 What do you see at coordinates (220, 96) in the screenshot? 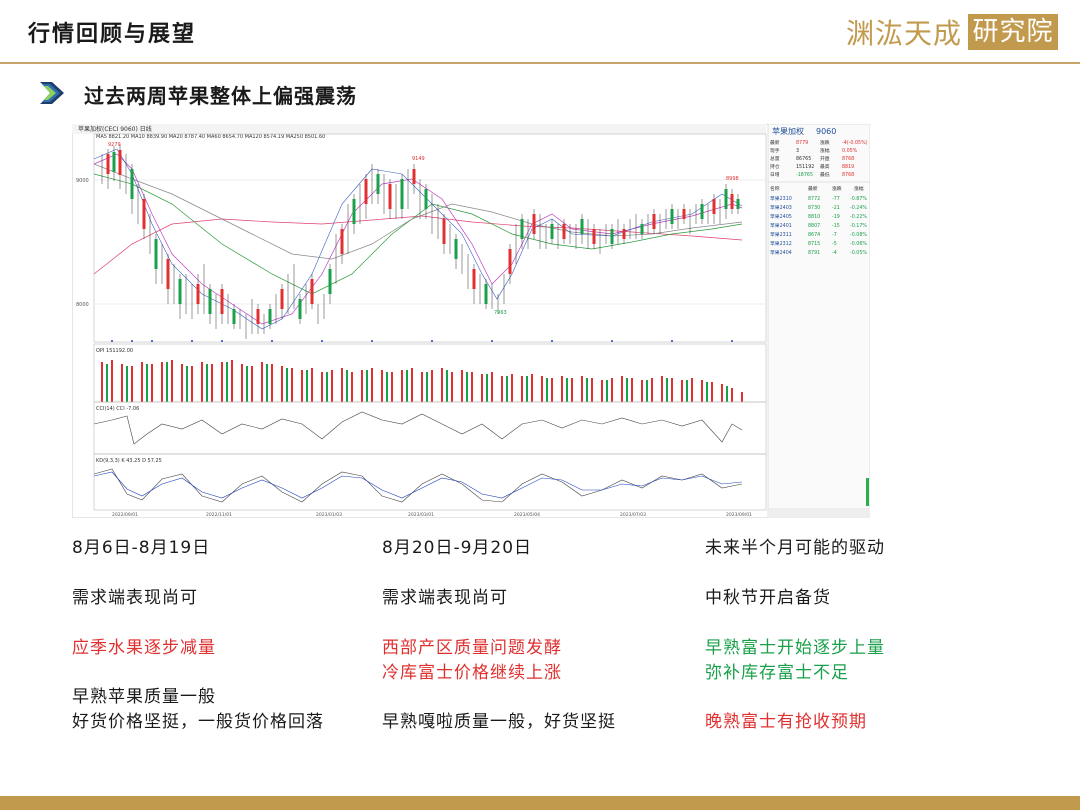
I see `section-subtitle: 过去两周苹果整体上偏强震荡` at bounding box center [220, 96].